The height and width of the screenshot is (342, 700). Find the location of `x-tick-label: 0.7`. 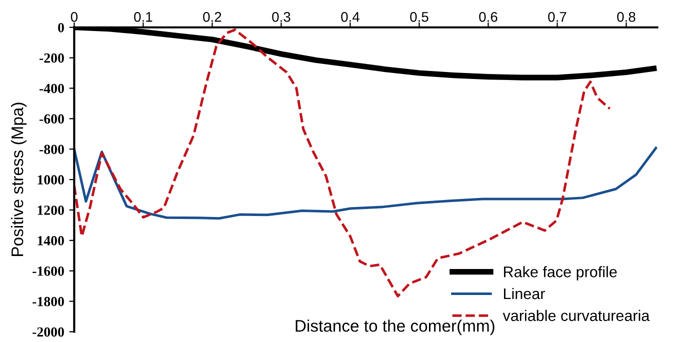

x-tick-label: 0.7 is located at coordinates (557, 17).